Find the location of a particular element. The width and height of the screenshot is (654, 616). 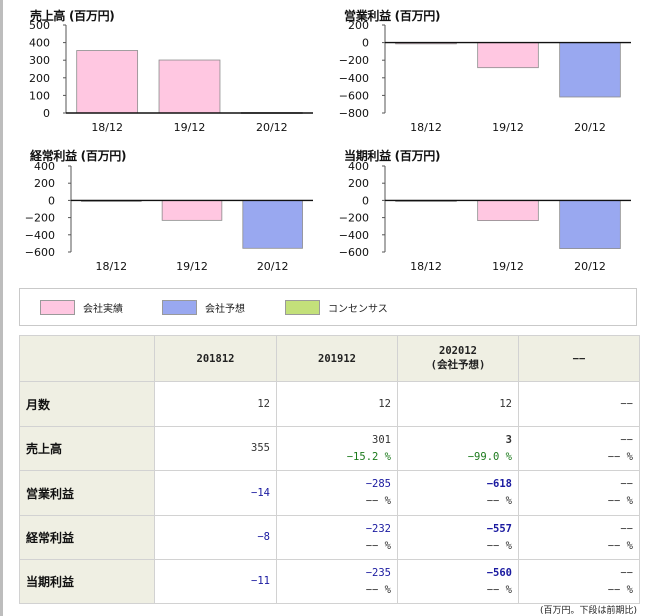

cell-value: 301 −15.2 % is located at coordinates (337, 448).